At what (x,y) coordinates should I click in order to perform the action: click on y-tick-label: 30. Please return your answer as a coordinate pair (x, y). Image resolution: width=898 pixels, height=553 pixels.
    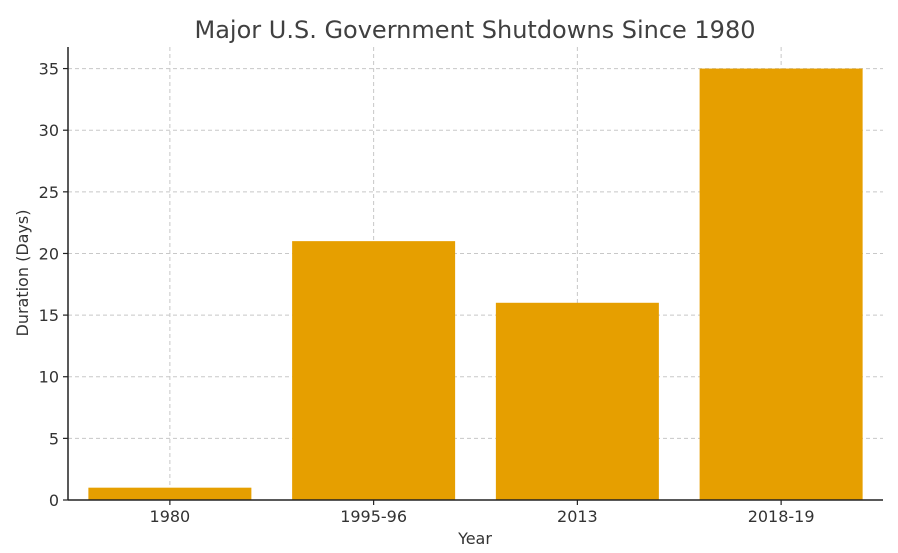
    Looking at the image, I should click on (49, 130).